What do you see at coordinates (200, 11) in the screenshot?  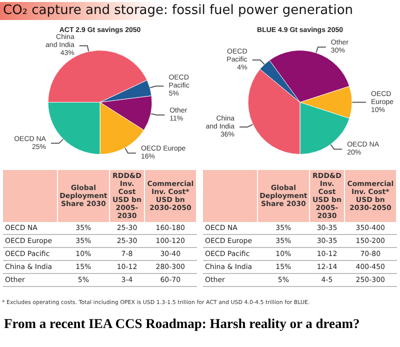 I see `chart-title: CO₂ capture and storage: fossil fuel power generation` at bounding box center [200, 11].